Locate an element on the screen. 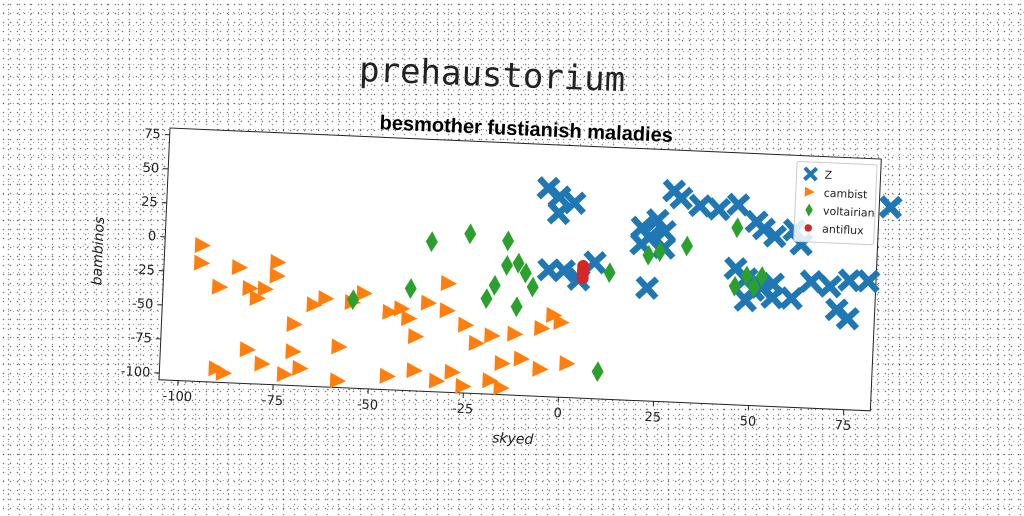  y-axis-label: bambinos is located at coordinates (98, 250).